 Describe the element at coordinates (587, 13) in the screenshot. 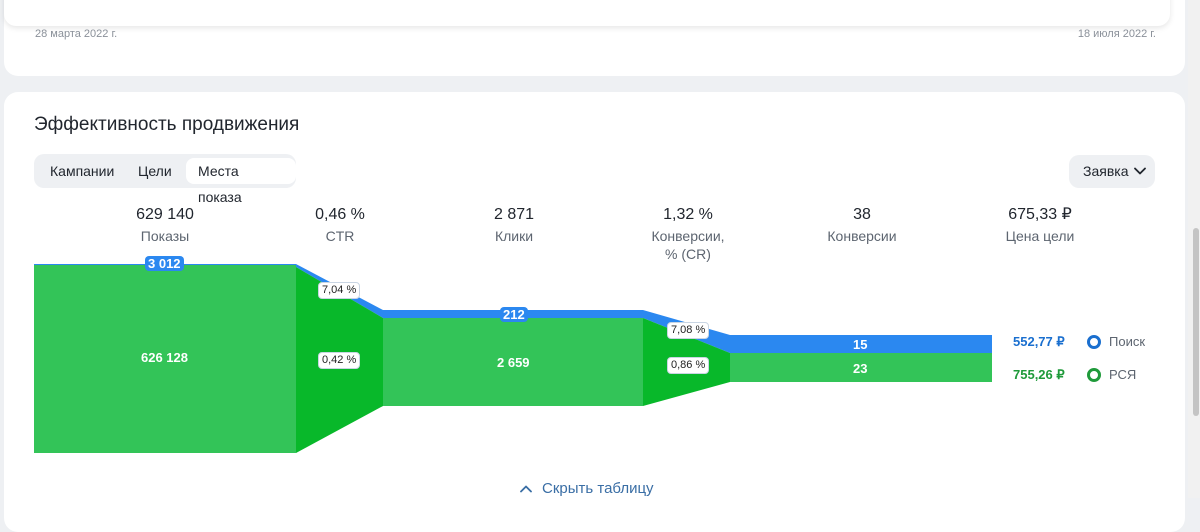

I see `date-range-panel` at that location.